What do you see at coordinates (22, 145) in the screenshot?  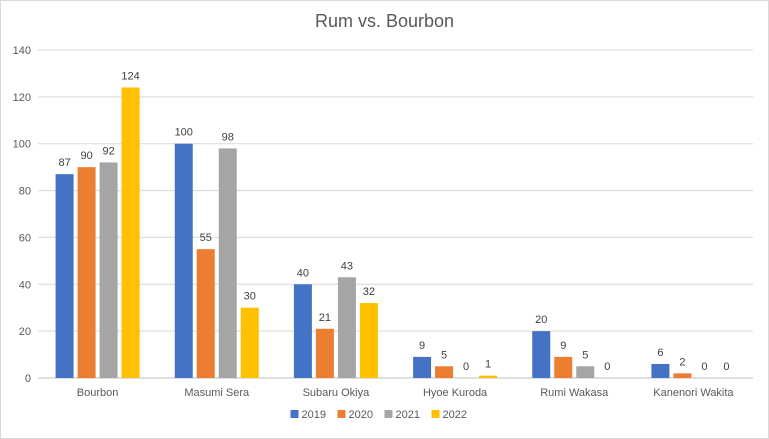 I see `y-tick-label: 100` at bounding box center [22, 145].